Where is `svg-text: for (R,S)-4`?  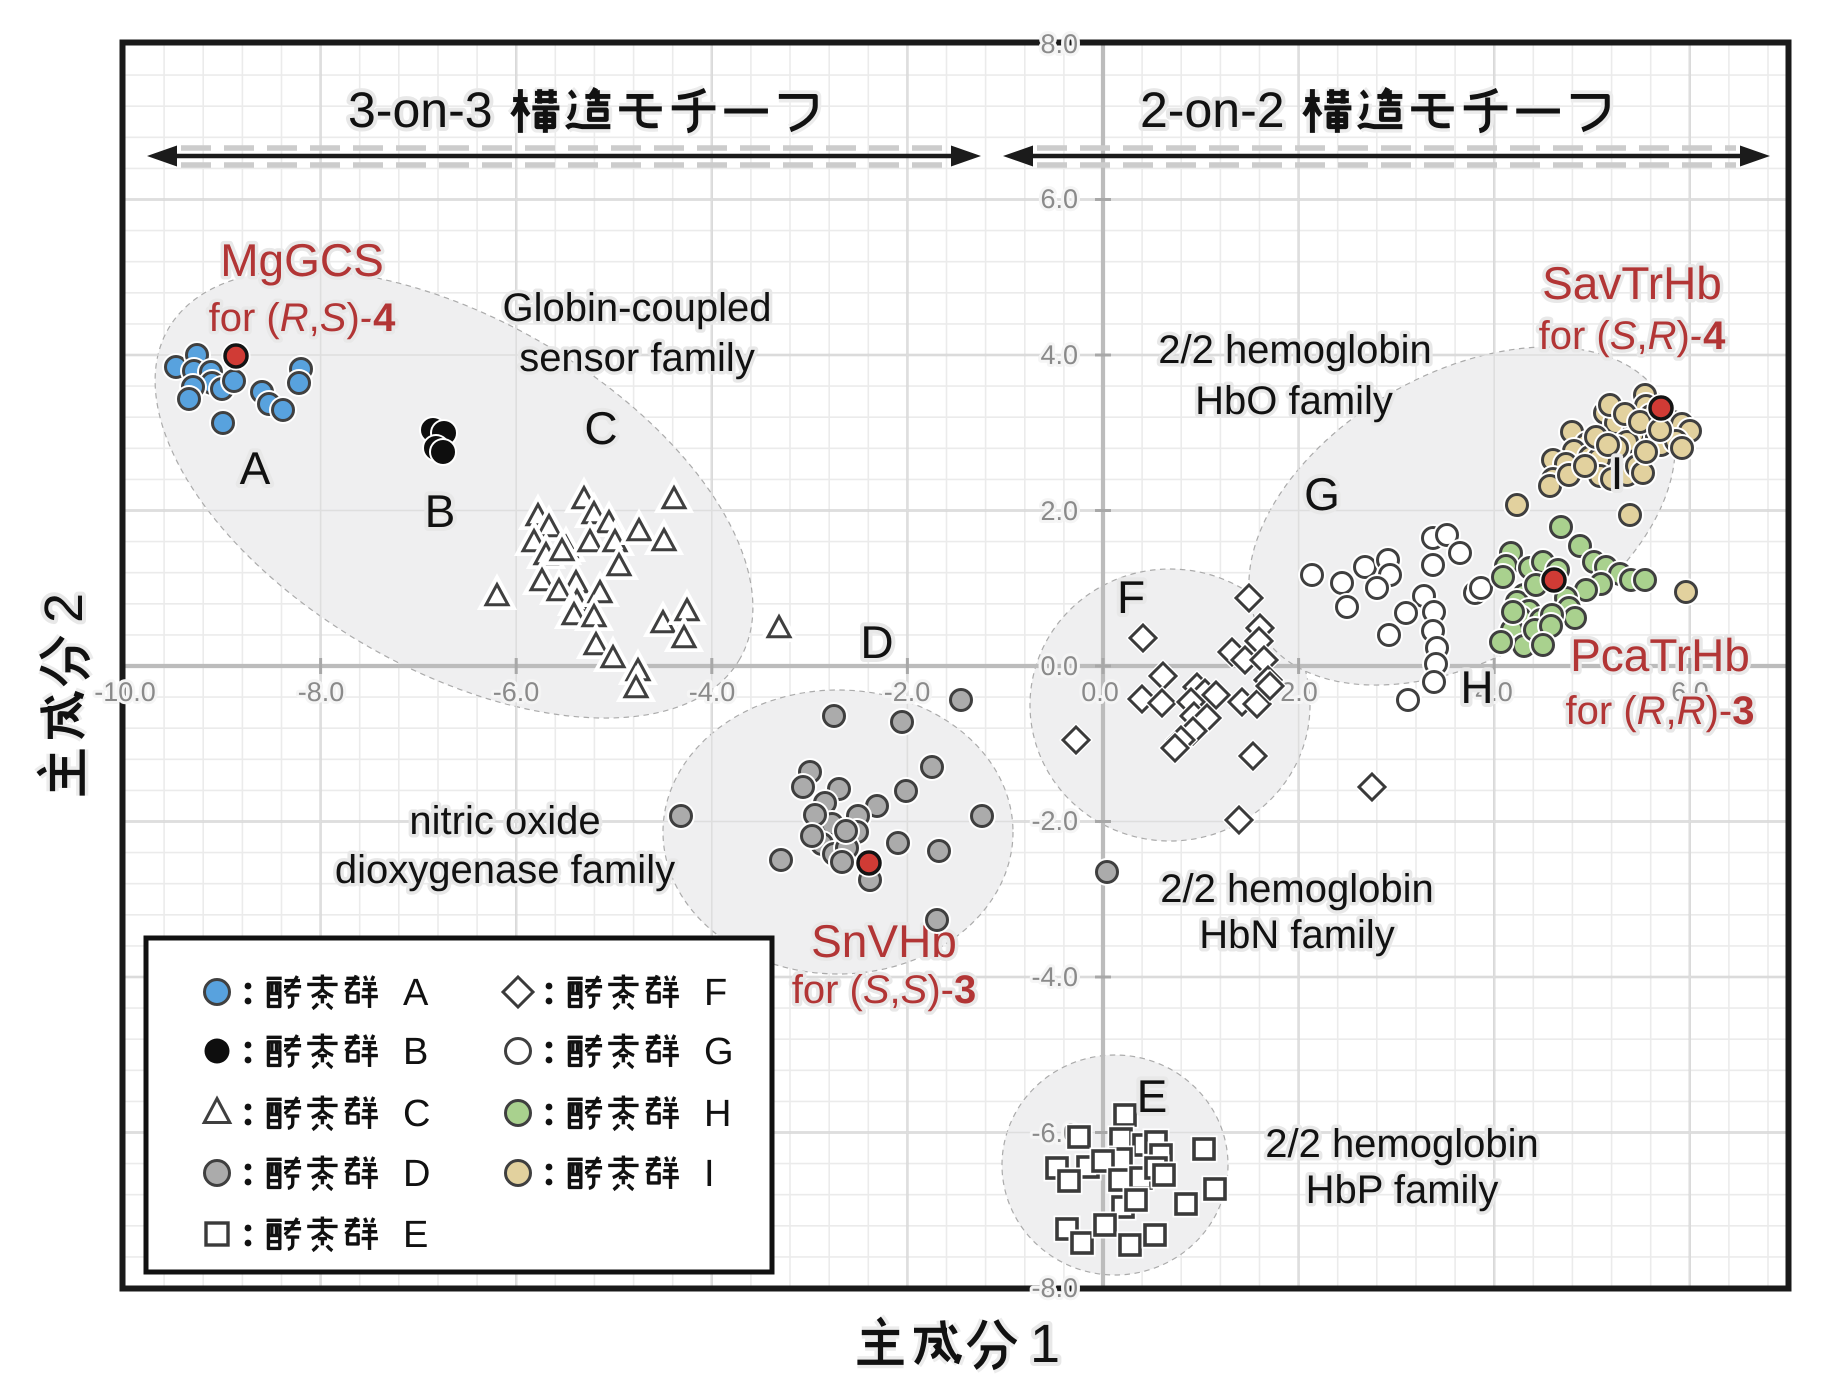 svg-text: for (R,S)-4 is located at coordinates (302, 318).